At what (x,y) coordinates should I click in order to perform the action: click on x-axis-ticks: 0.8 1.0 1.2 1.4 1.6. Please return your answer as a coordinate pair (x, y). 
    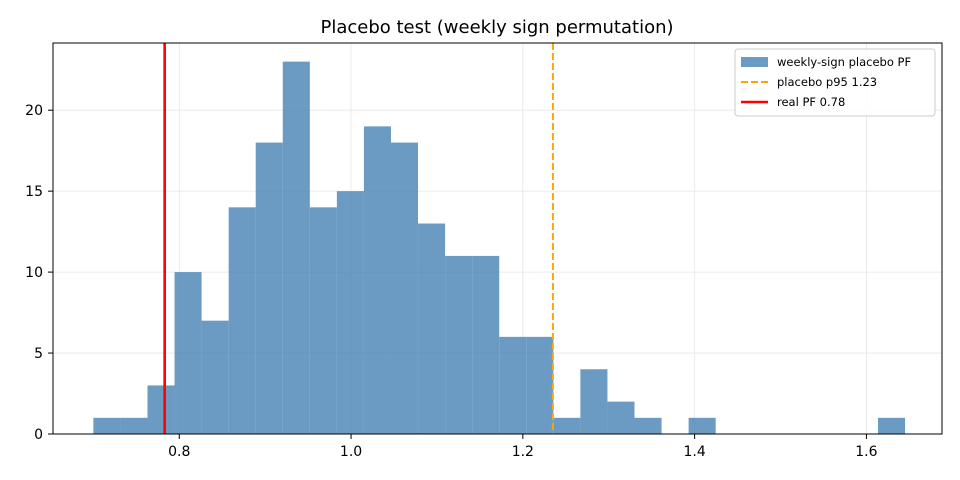
    Looking at the image, I should click on (523, 447).